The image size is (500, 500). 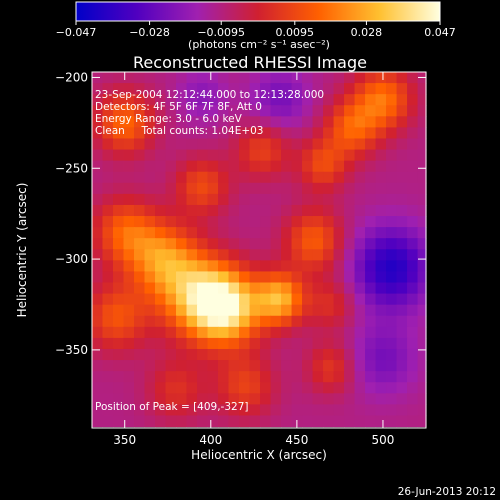 I want to click on colorbar-tick-label: −0.047, so click(x=76, y=32).